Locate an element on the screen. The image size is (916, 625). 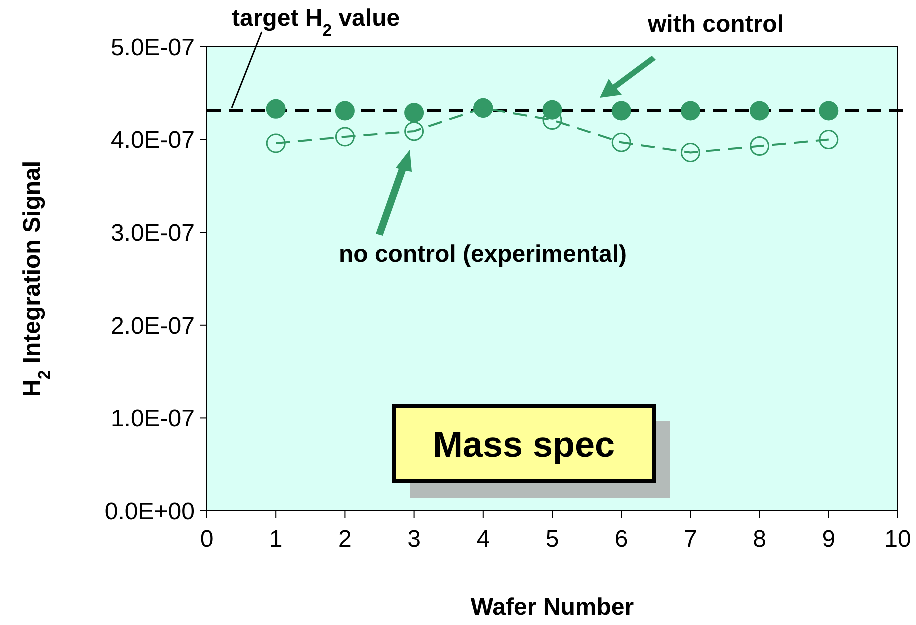
x-tick-label: 6 is located at coordinates (621, 539).